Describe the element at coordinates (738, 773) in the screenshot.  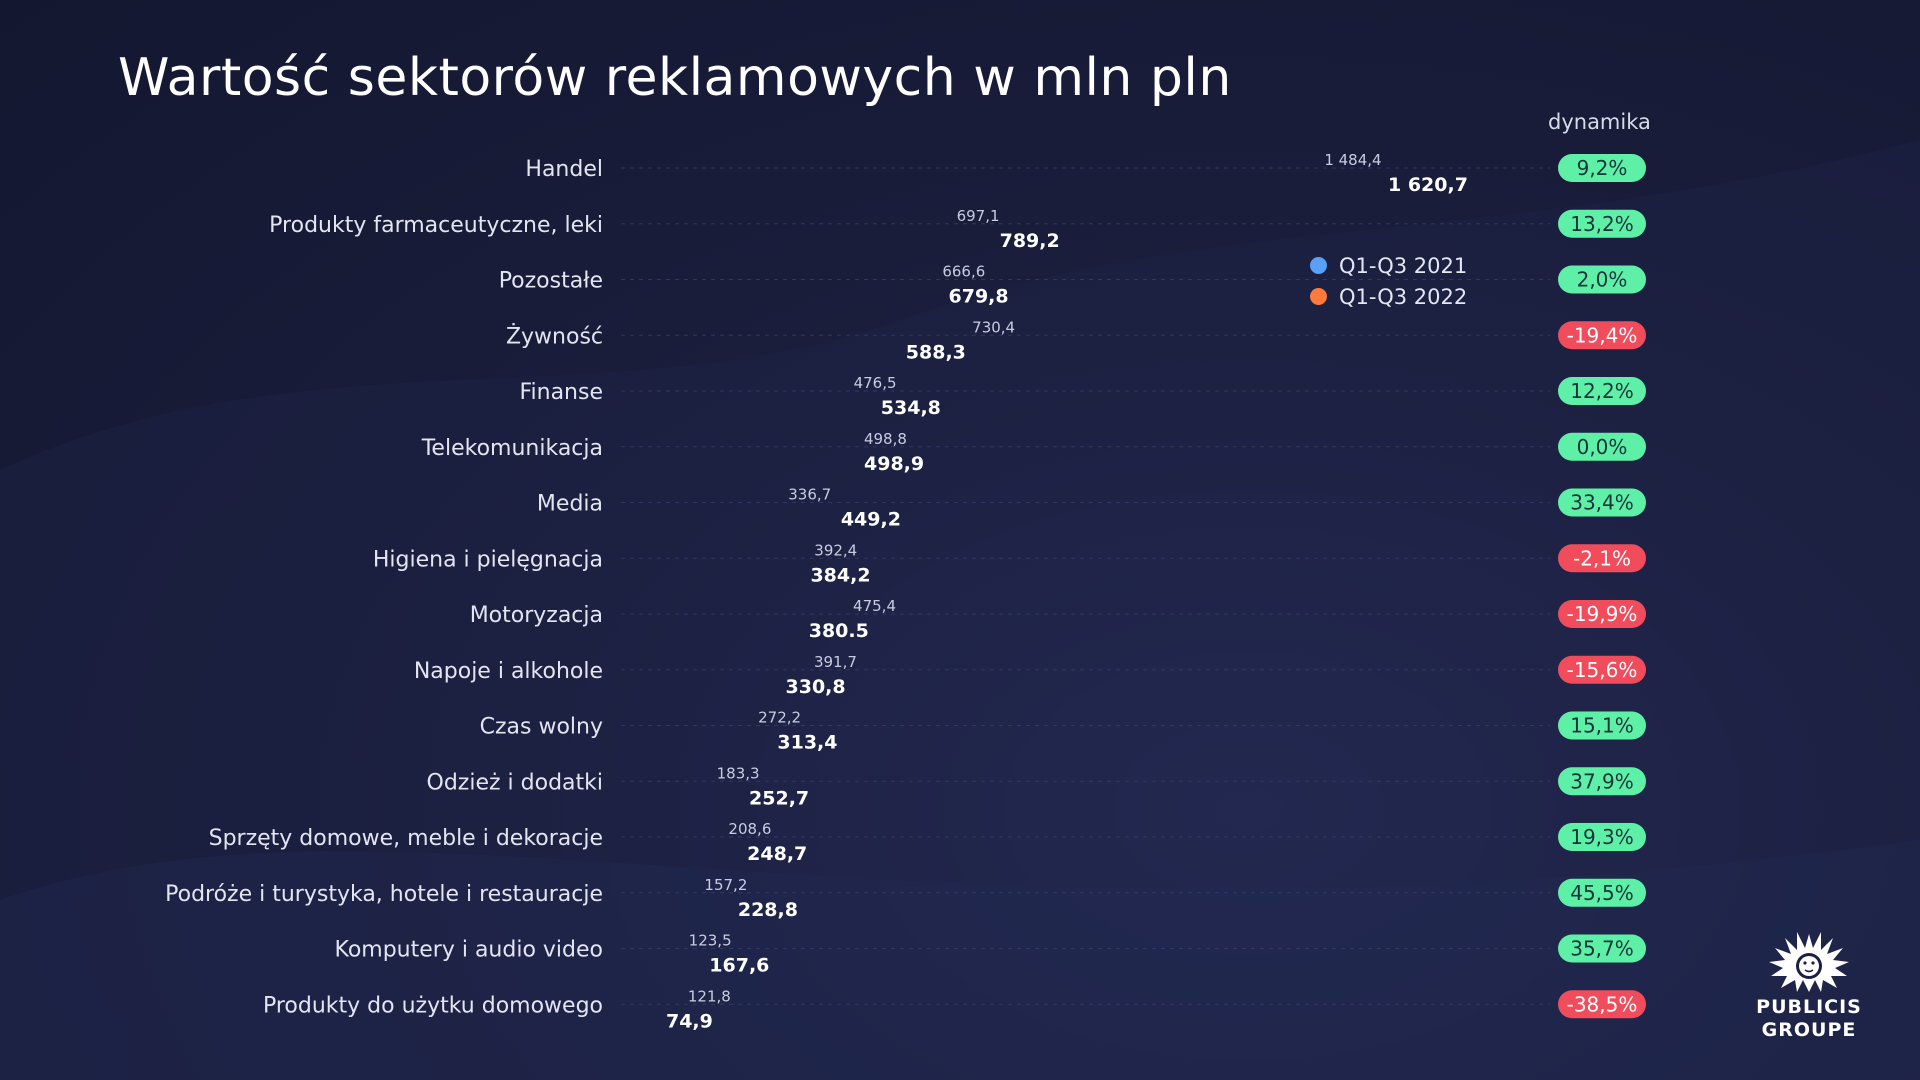
I see `value-label-2021: 183,3` at that location.